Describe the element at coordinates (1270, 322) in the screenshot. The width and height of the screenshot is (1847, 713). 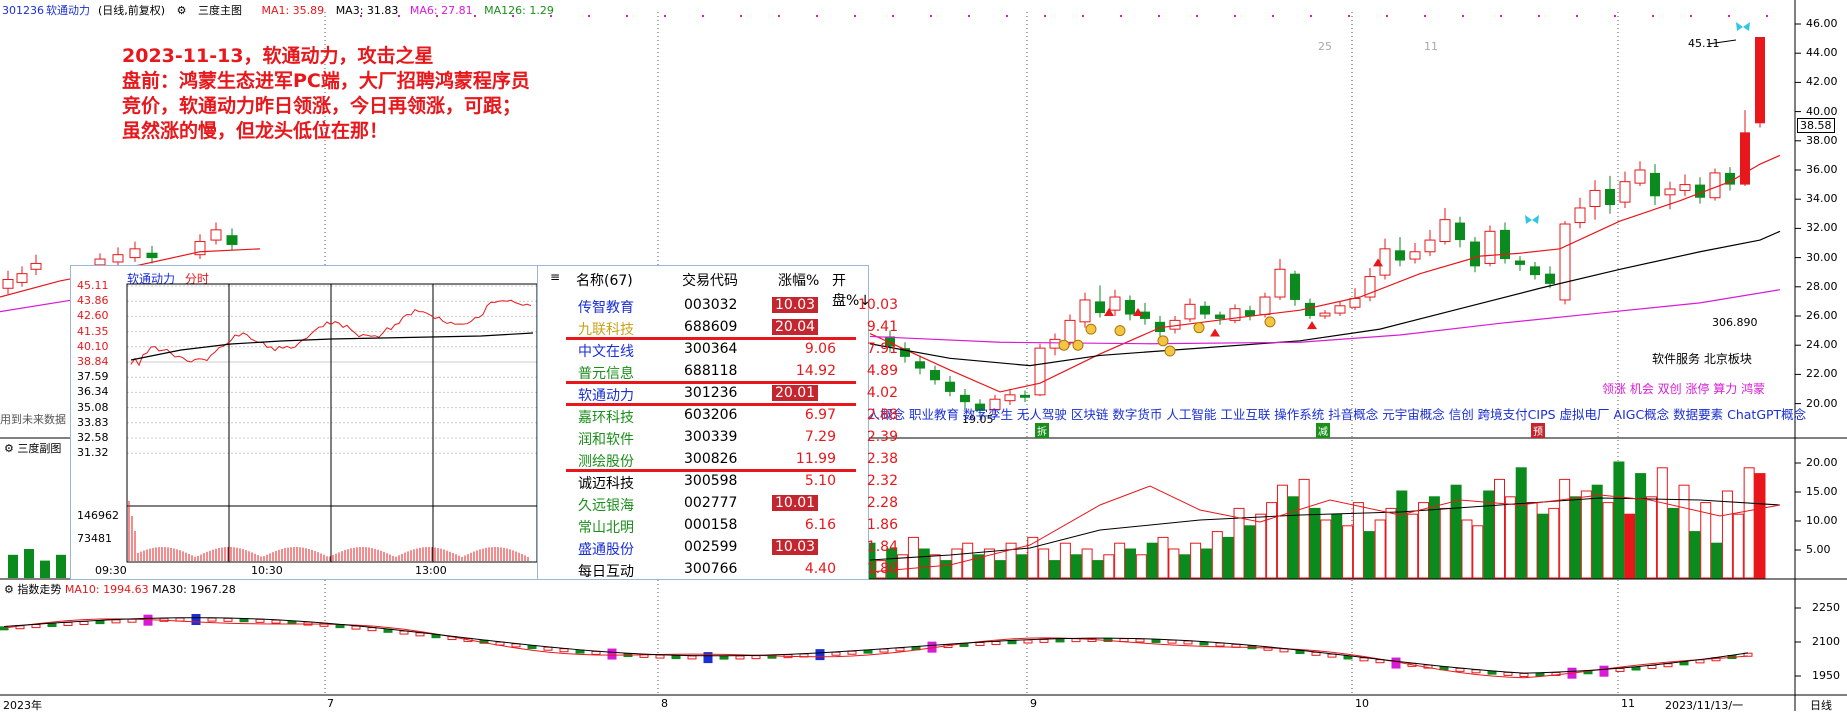
I see `coin-icon` at that location.